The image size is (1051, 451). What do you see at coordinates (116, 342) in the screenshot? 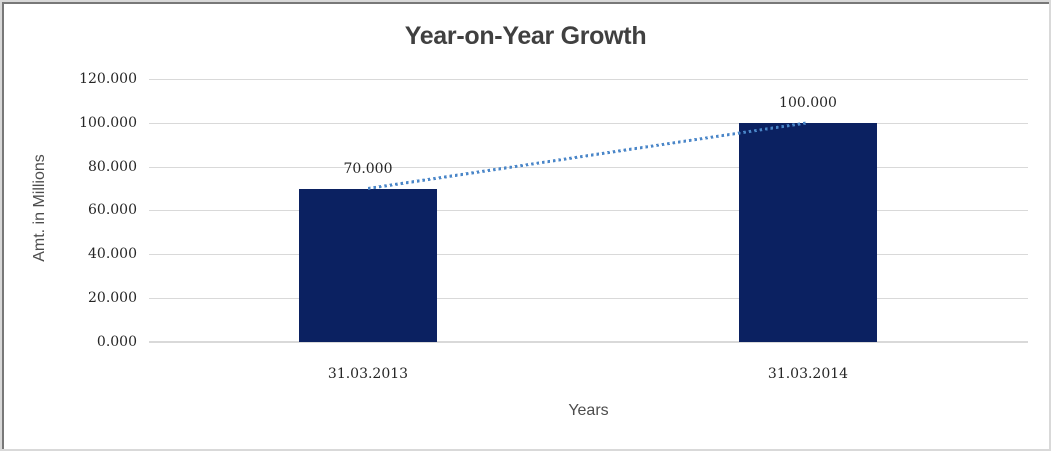
I see `y-tick-label: 0.000` at bounding box center [116, 342].